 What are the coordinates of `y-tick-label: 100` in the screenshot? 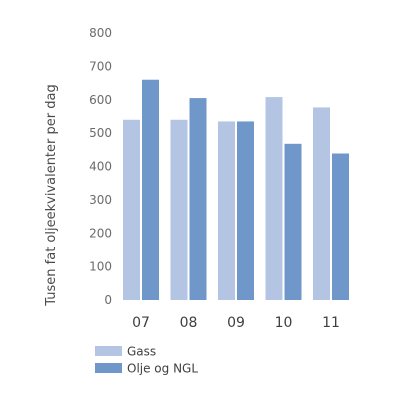 It's located at (100, 267).